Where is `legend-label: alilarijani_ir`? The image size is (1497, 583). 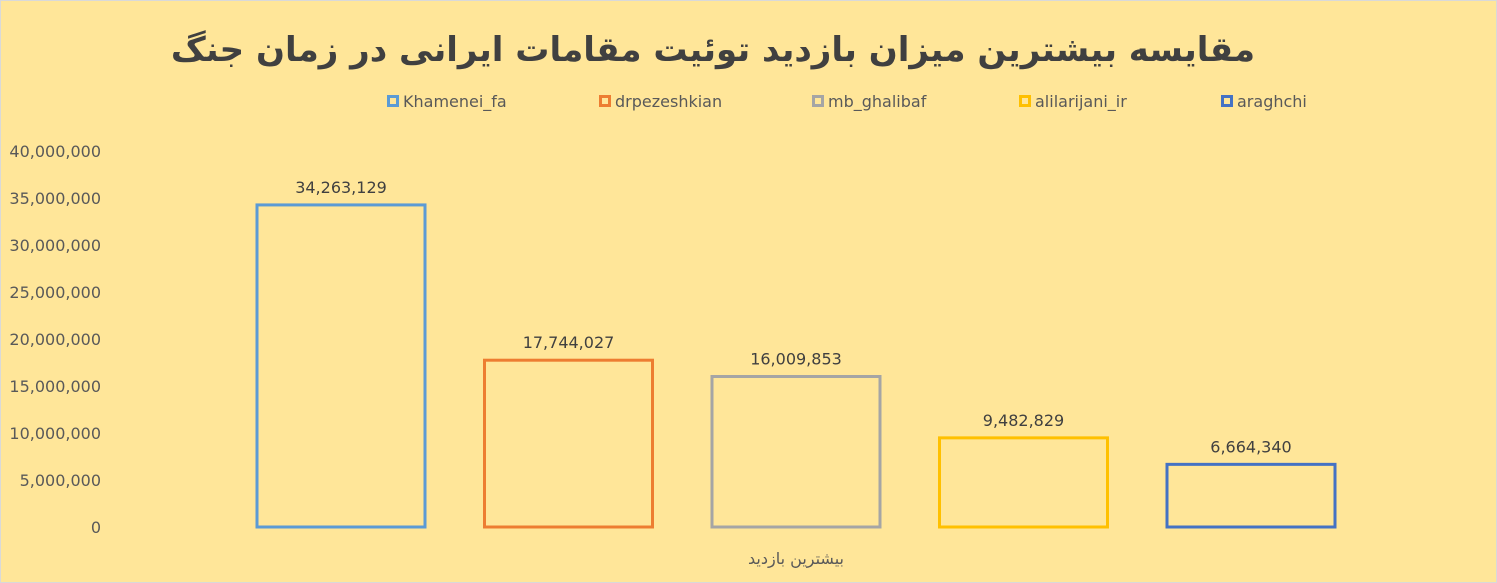 legend-label: alilarijani_ir is located at coordinates (1081, 102).